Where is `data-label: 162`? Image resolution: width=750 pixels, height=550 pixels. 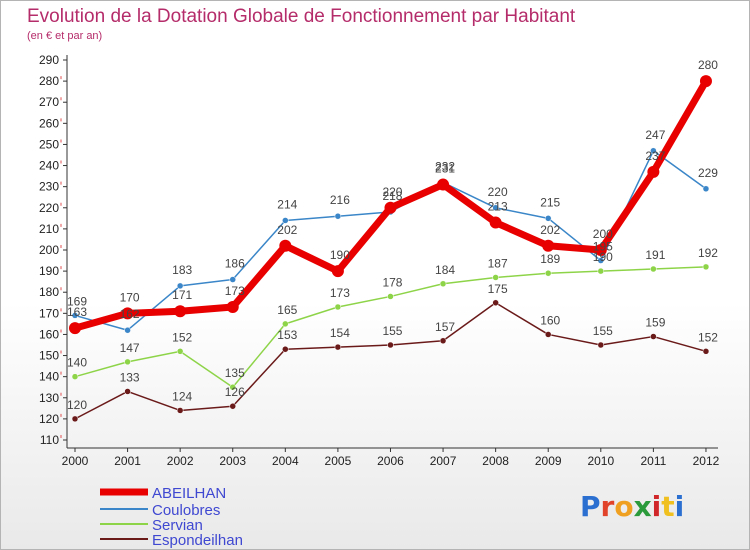 data-label: 162 is located at coordinates (130, 314).